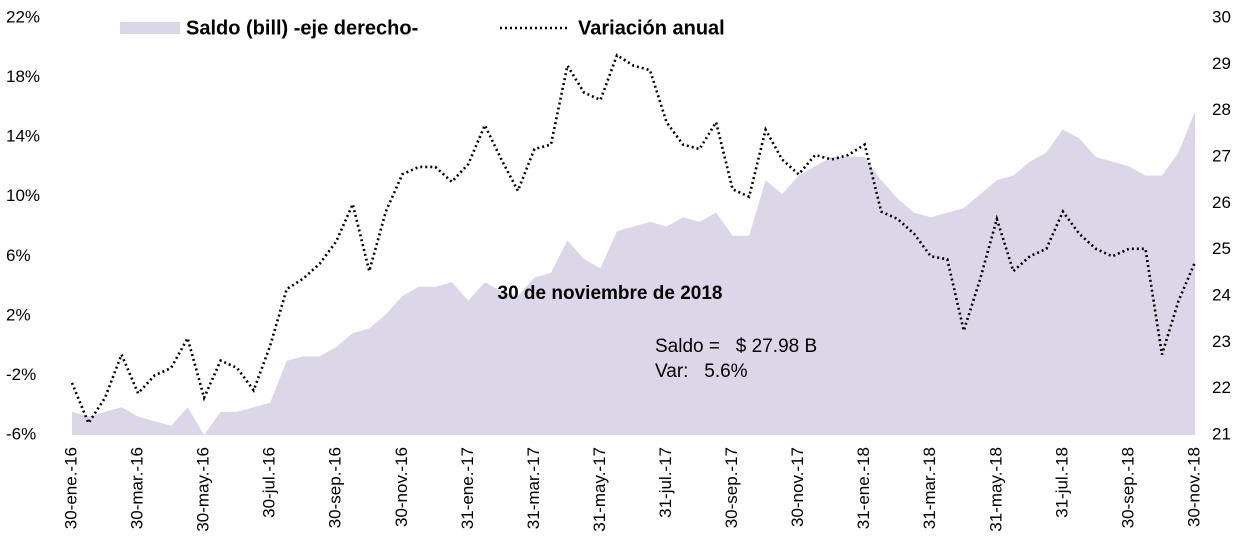  What do you see at coordinates (1221, 63) in the screenshot?
I see `y2-tick-label: 29` at bounding box center [1221, 63].